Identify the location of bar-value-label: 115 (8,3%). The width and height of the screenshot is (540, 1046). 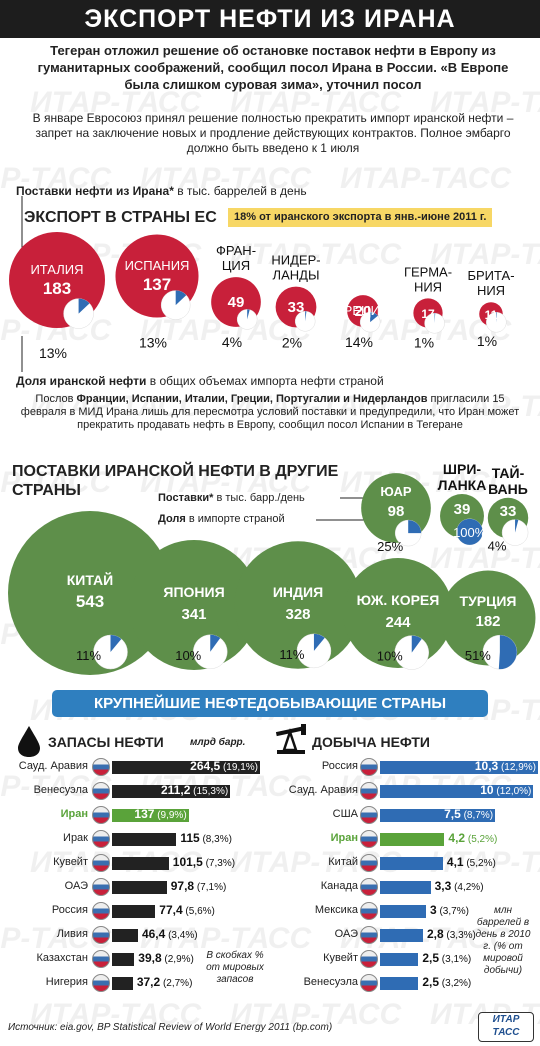
(206, 838).